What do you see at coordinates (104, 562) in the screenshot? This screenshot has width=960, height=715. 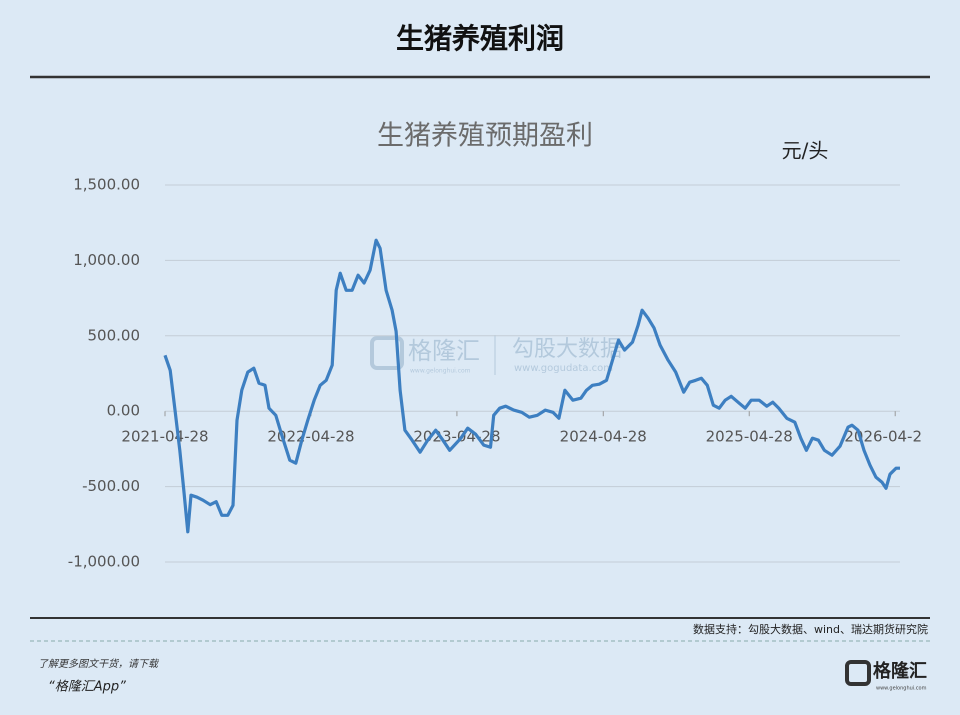 I see `y-tick-label: -1,000.00` at bounding box center [104, 562].